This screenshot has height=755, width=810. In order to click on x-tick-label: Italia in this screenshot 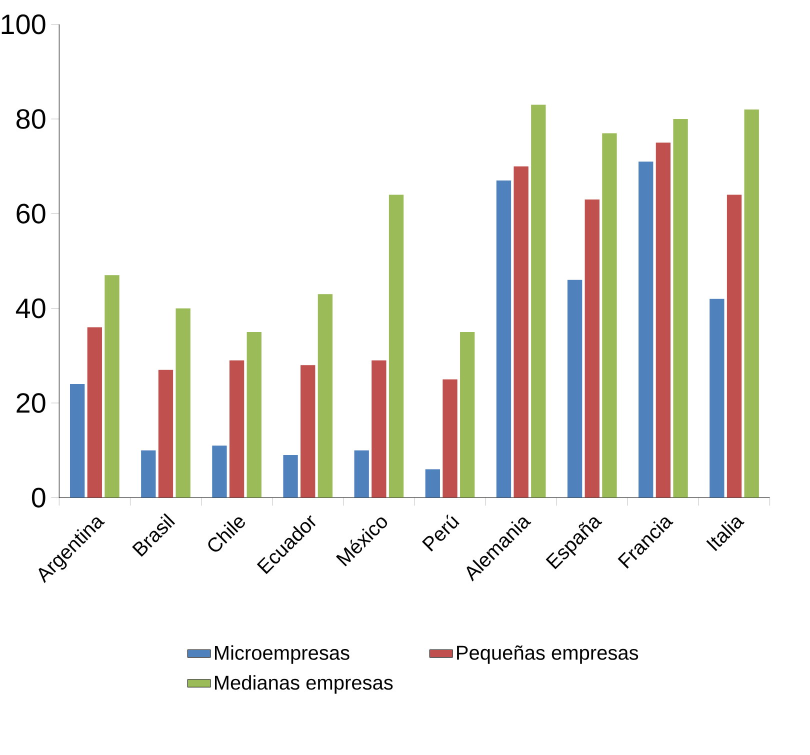, I will do `click(725, 534)`.